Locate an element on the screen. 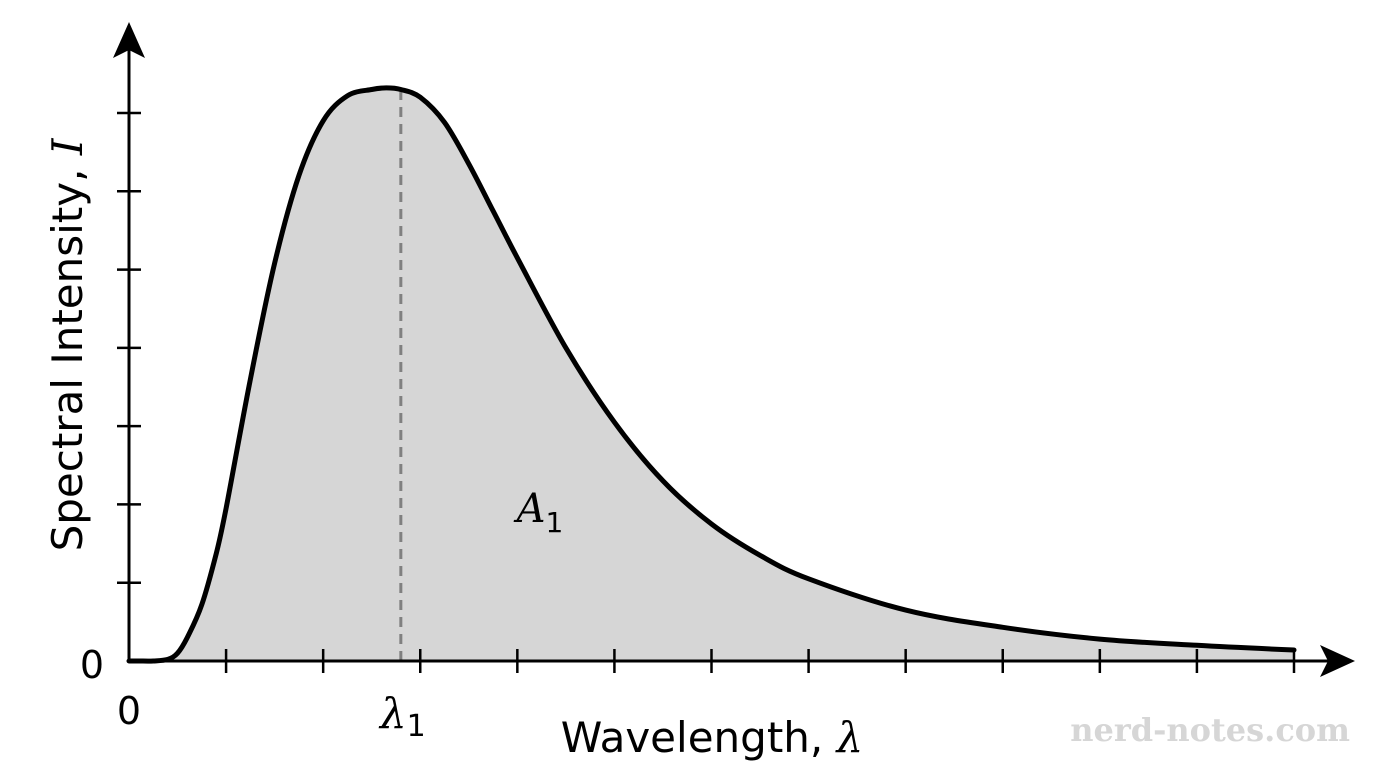  y-origin-label: 0 is located at coordinates (92, 665).